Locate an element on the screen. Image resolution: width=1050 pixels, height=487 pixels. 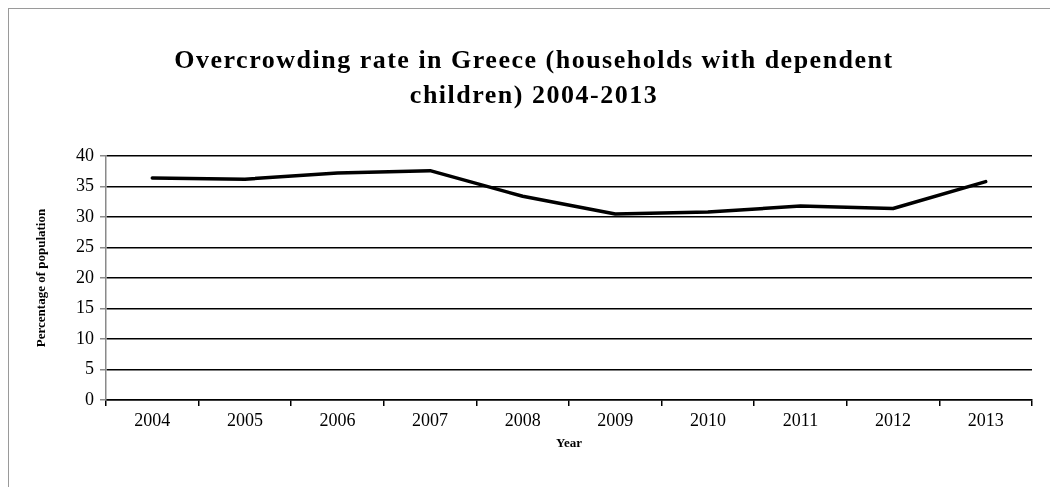
y-tick-label: 40 is located at coordinates (85, 154).